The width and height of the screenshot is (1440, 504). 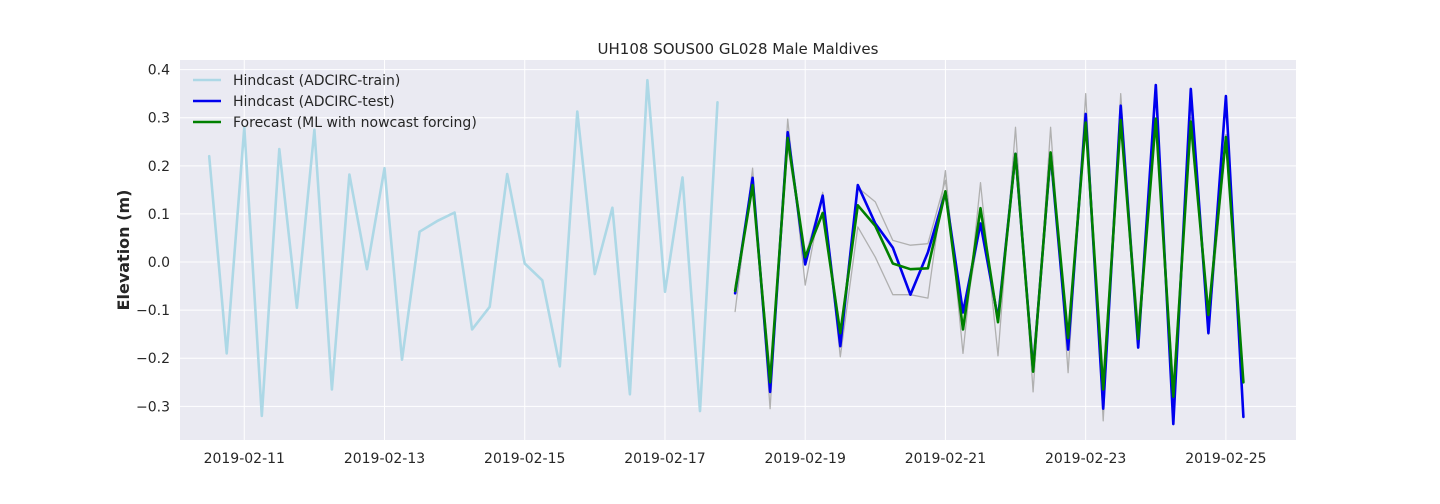 I want to click on y-tick-label: −0.3, so click(x=153, y=407).